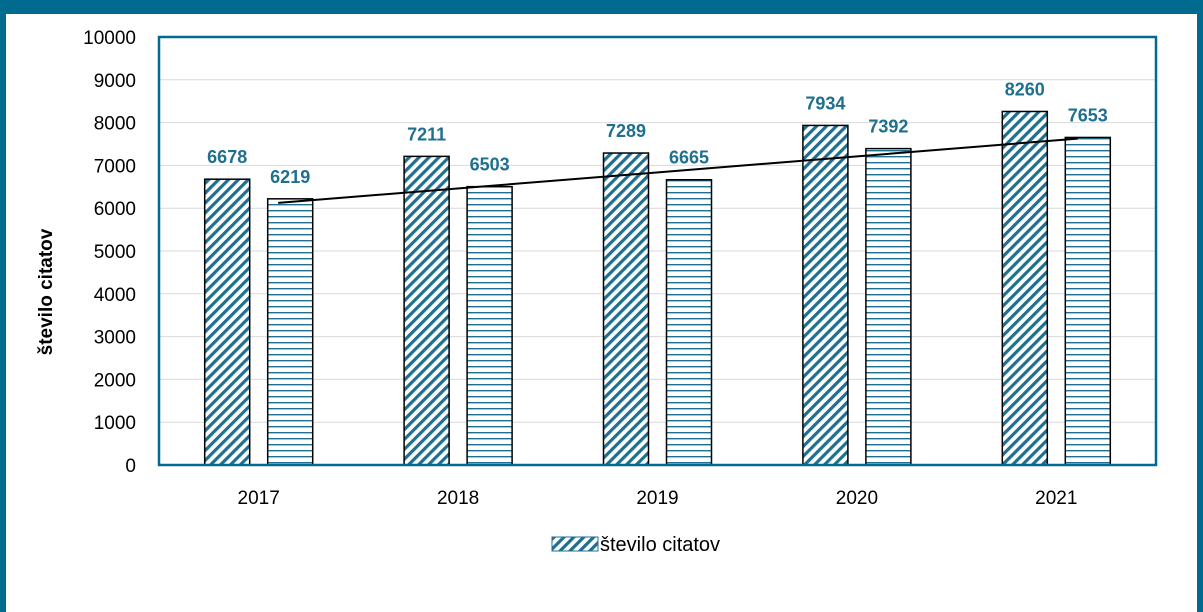 The height and width of the screenshot is (612, 1203). I want to click on y-tick-label: 1000, so click(115, 423).